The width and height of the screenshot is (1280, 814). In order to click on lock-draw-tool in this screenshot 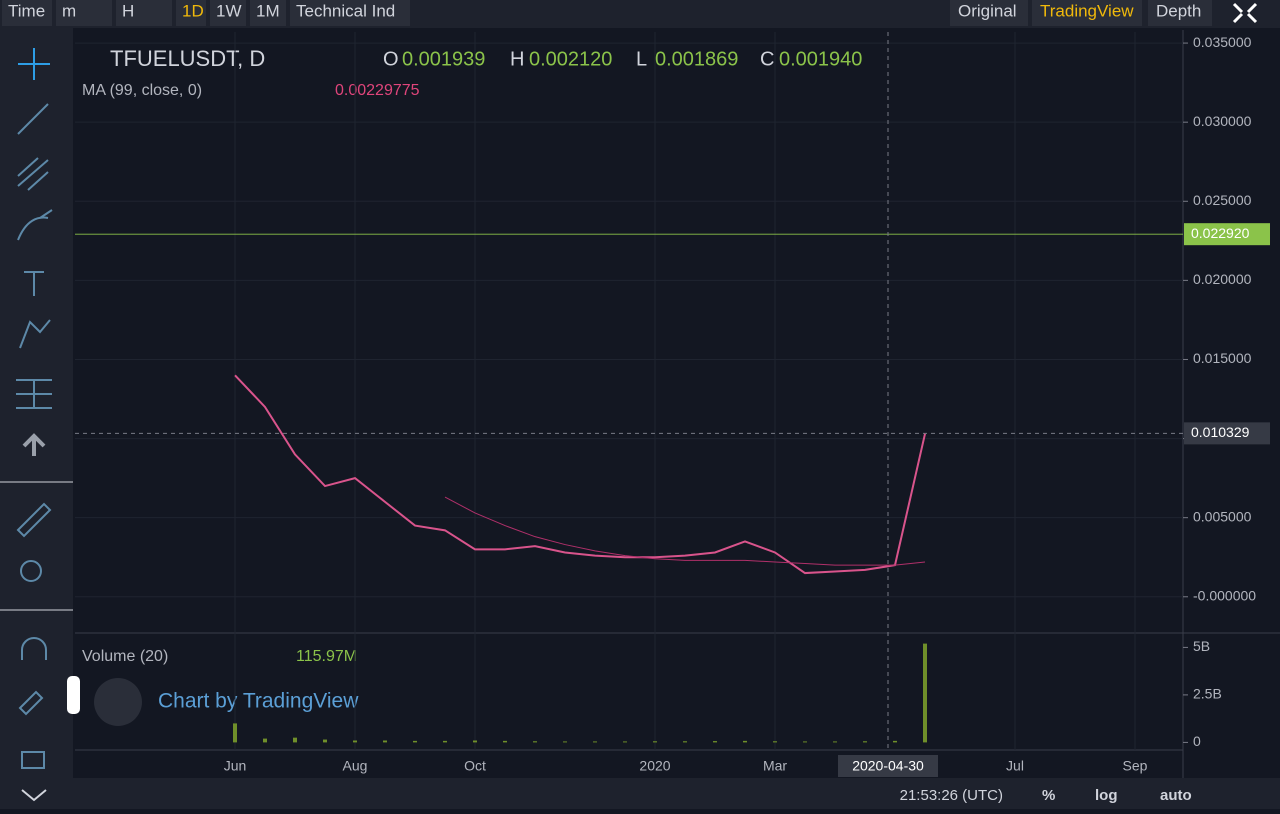, I will do `click(31, 703)`.